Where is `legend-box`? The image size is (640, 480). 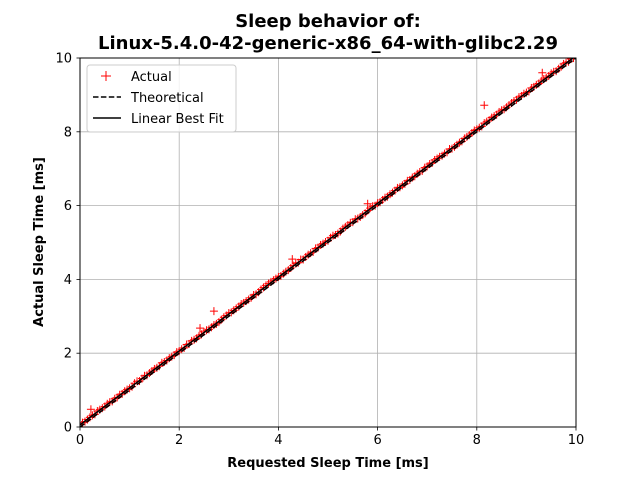
legend-box is located at coordinates (161, 98).